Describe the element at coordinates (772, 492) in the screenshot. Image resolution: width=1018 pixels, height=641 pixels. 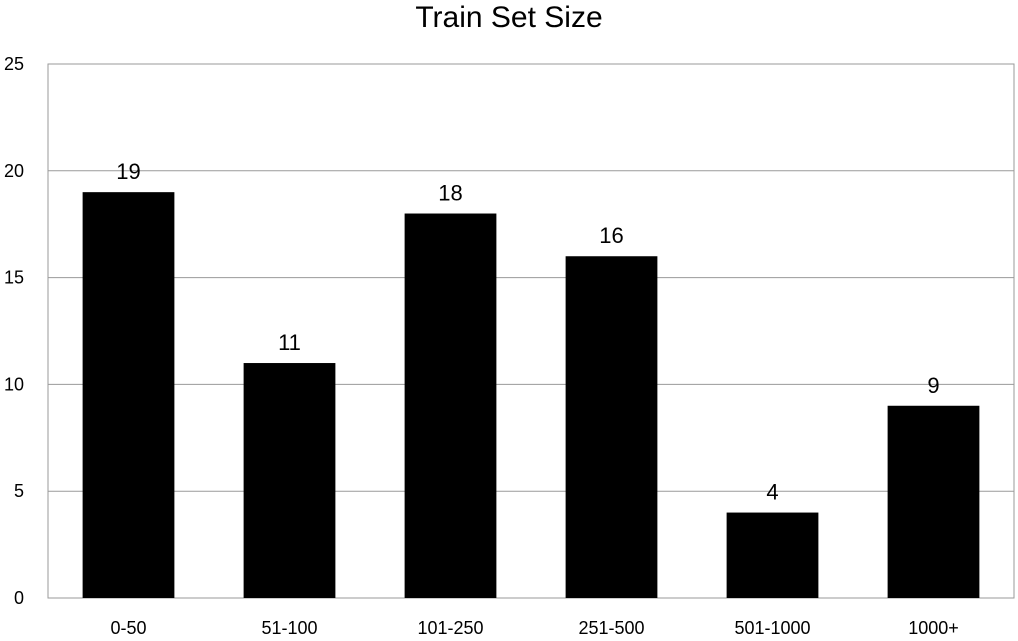
I see `data-label: 4` at that location.